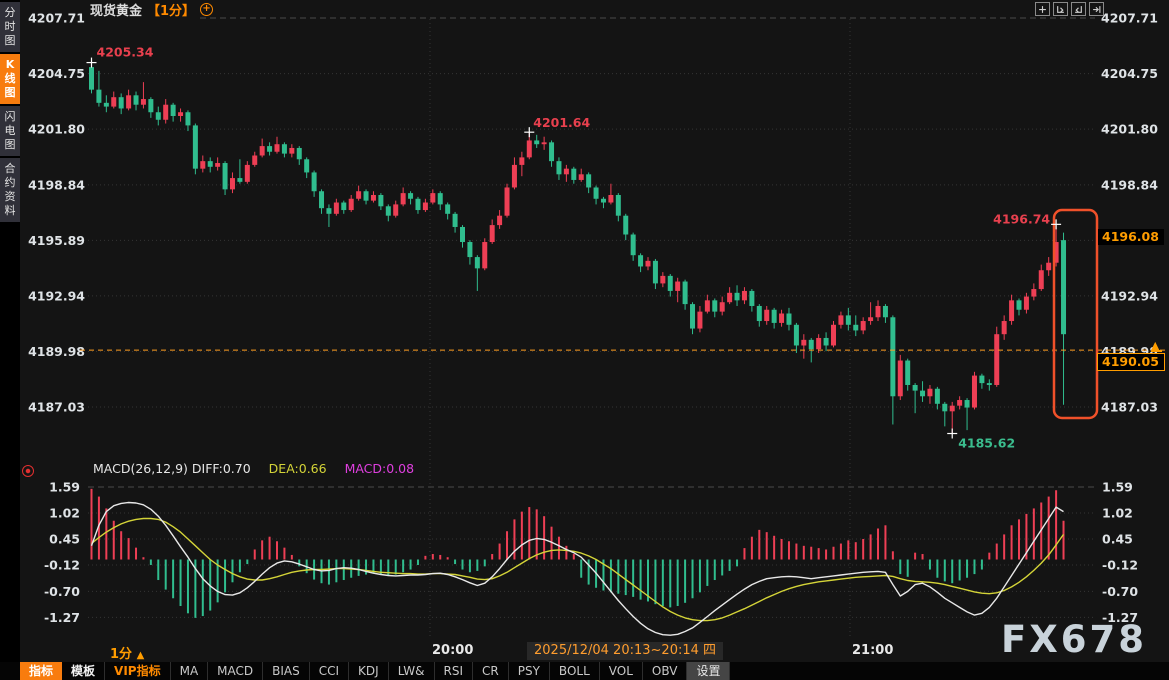 The image size is (1169, 680). What do you see at coordinates (1129, 184) in the screenshot?
I see `y-axis-label: 4198.84` at bounding box center [1129, 184].